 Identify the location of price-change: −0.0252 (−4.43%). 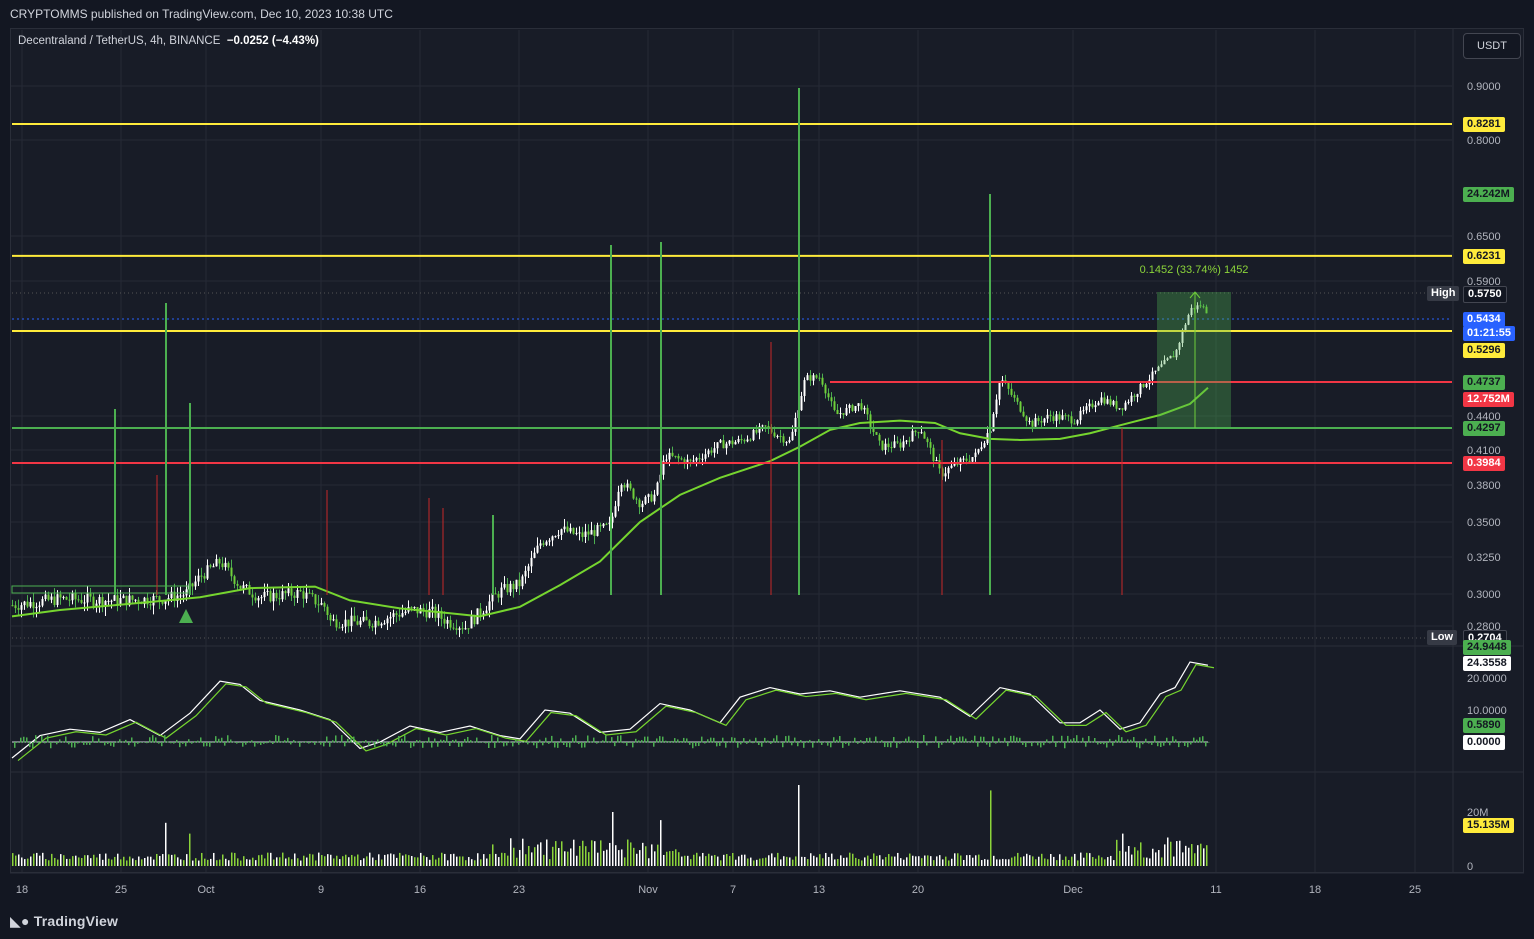
(272, 41).